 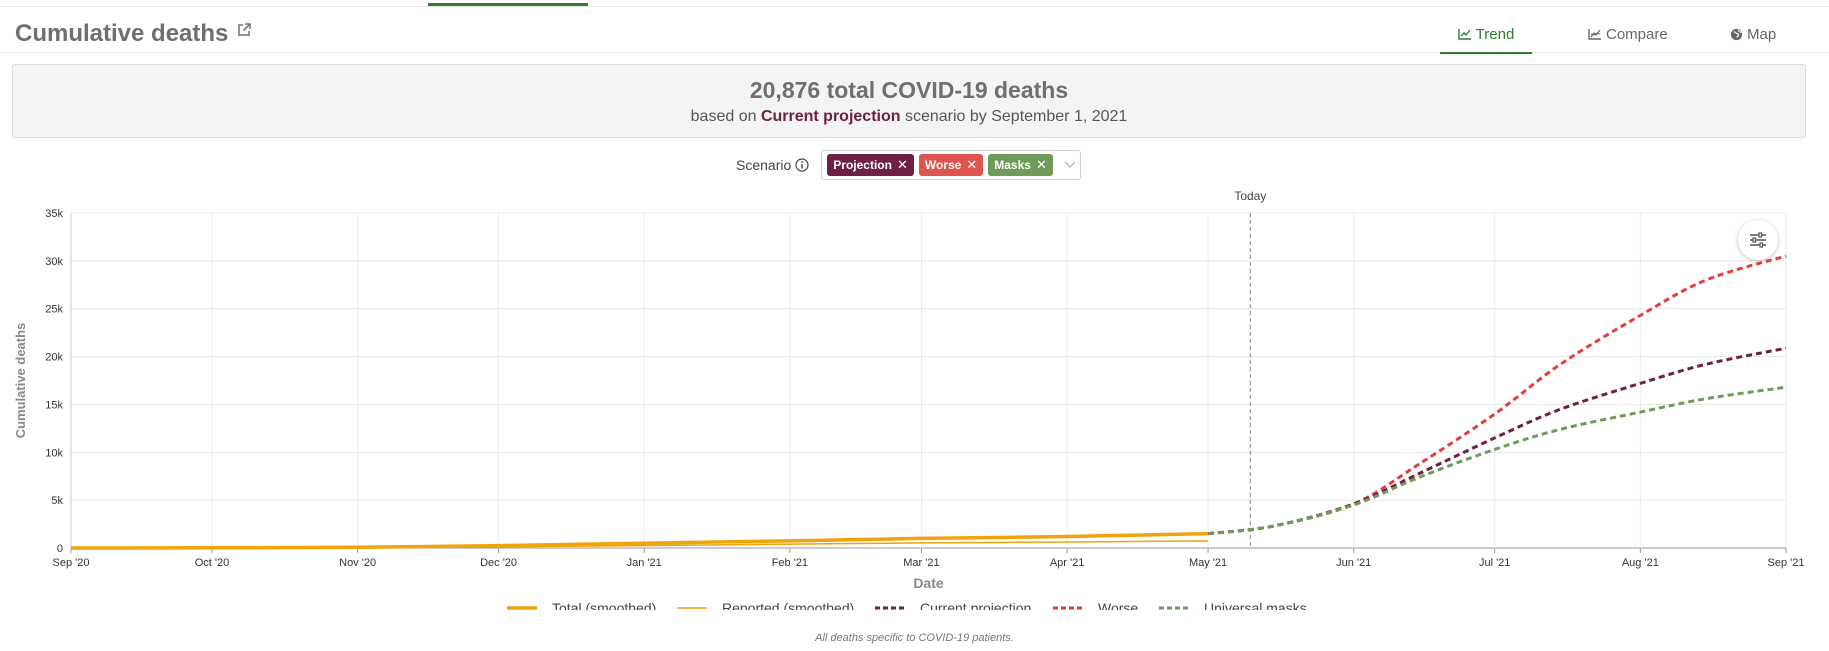 I want to click on page-title: Cumulative deaths, so click(x=122, y=33).